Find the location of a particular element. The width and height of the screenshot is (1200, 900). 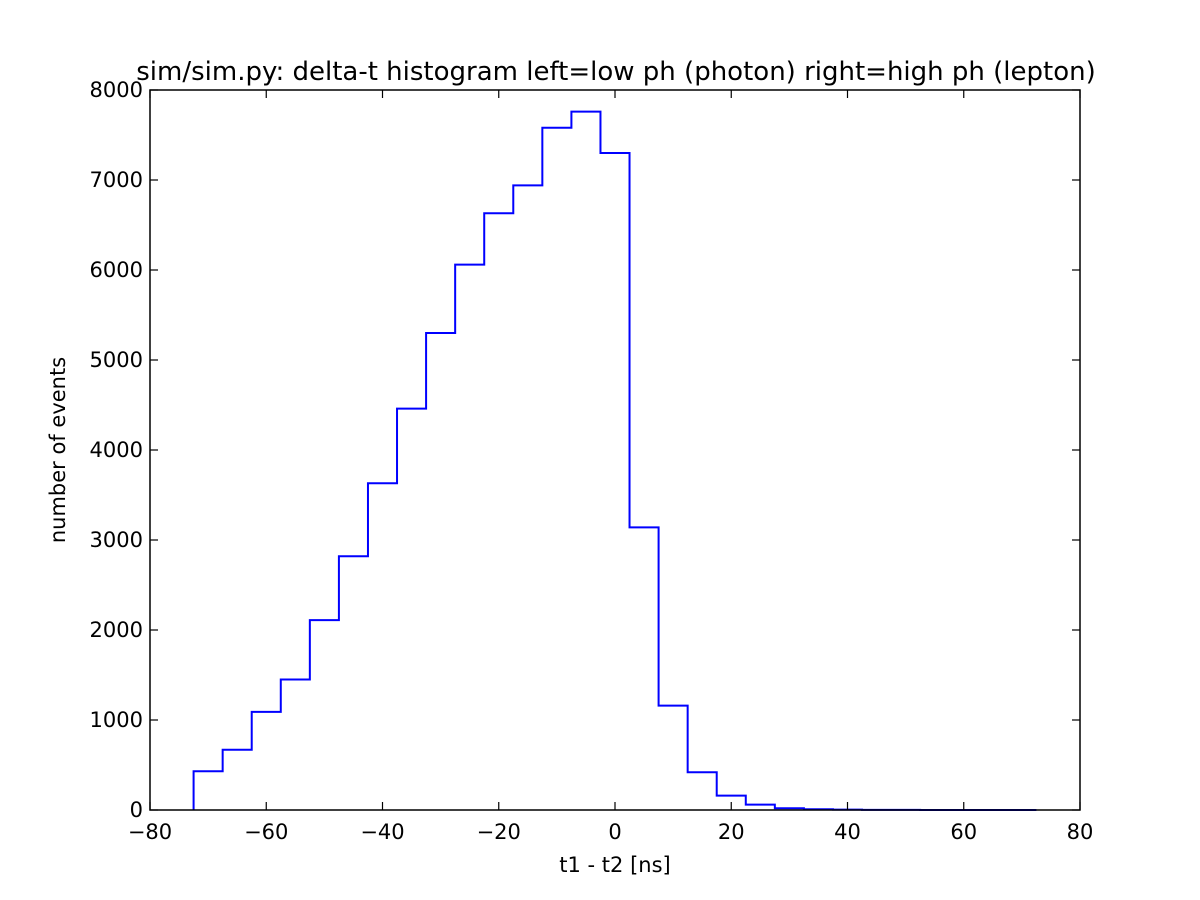

y-tick-label: 1000 is located at coordinates (116, 720).